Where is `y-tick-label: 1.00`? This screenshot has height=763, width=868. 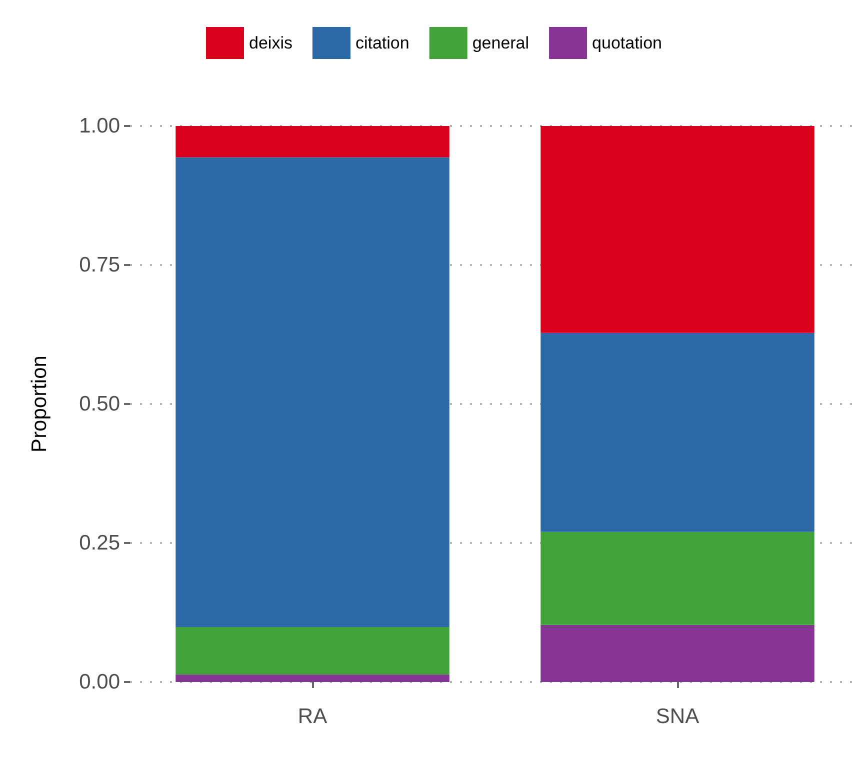
y-tick-label: 1.00 is located at coordinates (99, 126).